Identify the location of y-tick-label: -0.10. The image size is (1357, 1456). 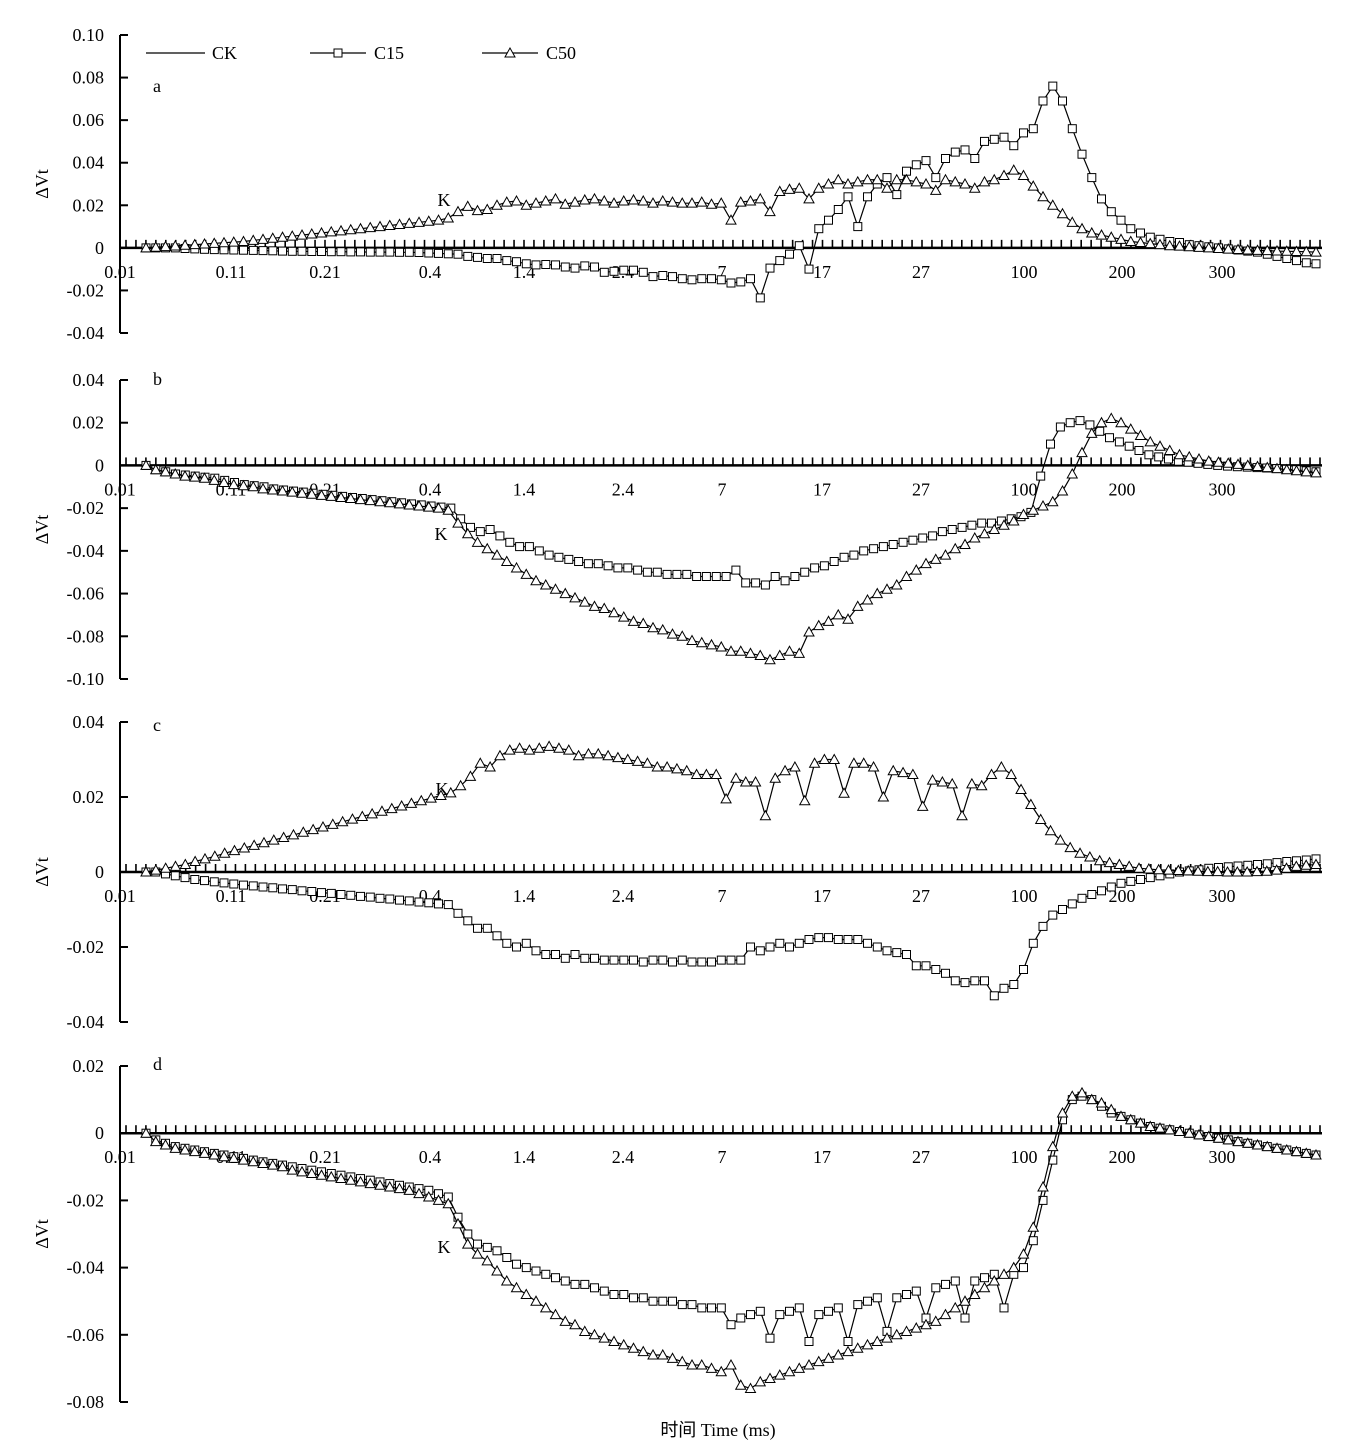
(86, 679).